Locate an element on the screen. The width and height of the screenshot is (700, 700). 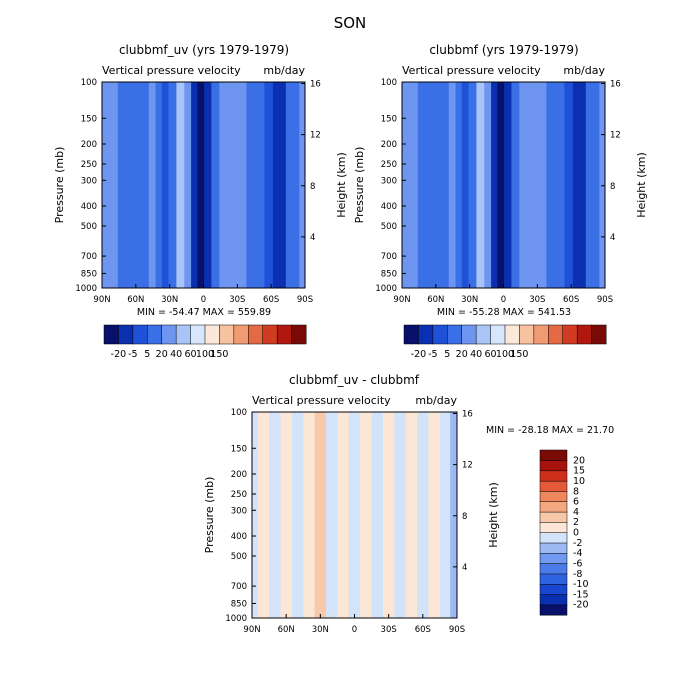
colorbar-label: 5 is located at coordinates (447, 354).